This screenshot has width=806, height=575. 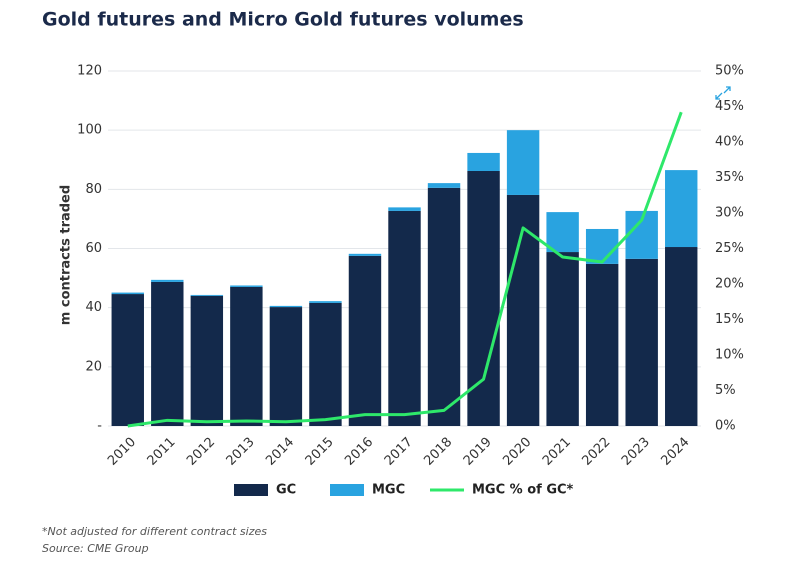 I want to click on x-tick-label: 2017, so click(x=399, y=452).